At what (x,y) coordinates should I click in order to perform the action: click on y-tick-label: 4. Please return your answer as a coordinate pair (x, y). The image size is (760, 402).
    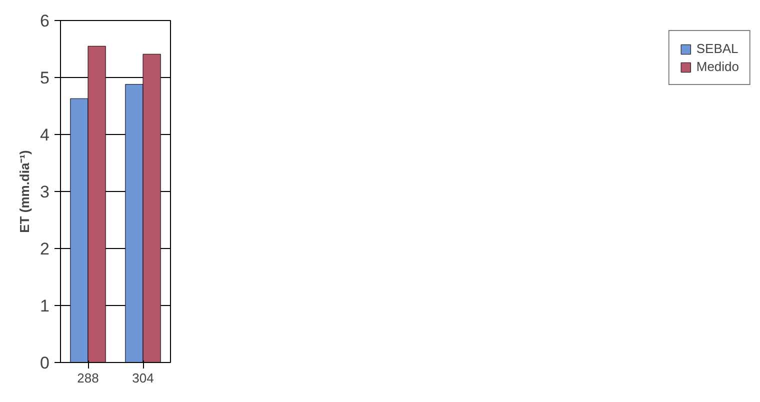
    Looking at the image, I should click on (45, 135).